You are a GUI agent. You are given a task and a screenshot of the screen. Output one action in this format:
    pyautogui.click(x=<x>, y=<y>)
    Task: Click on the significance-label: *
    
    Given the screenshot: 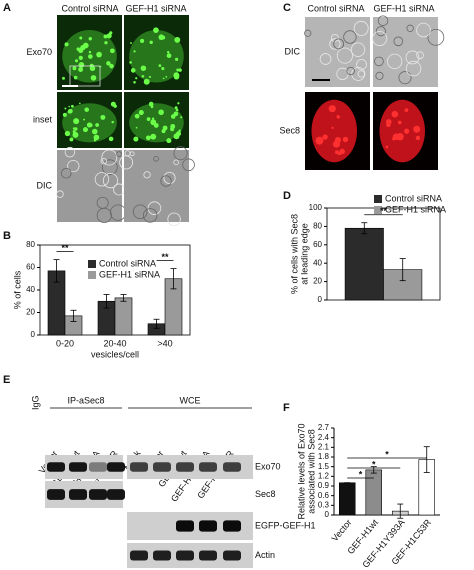 What is the action you would take?
    pyautogui.click(x=361, y=474)
    